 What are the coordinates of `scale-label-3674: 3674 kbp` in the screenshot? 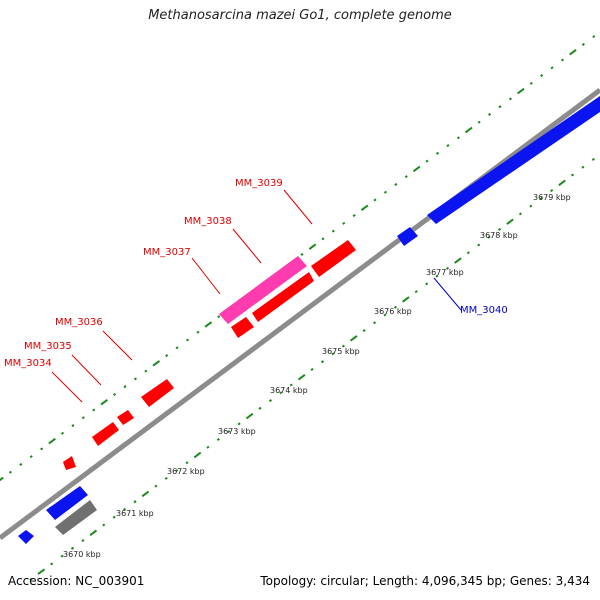 It's located at (289, 390).